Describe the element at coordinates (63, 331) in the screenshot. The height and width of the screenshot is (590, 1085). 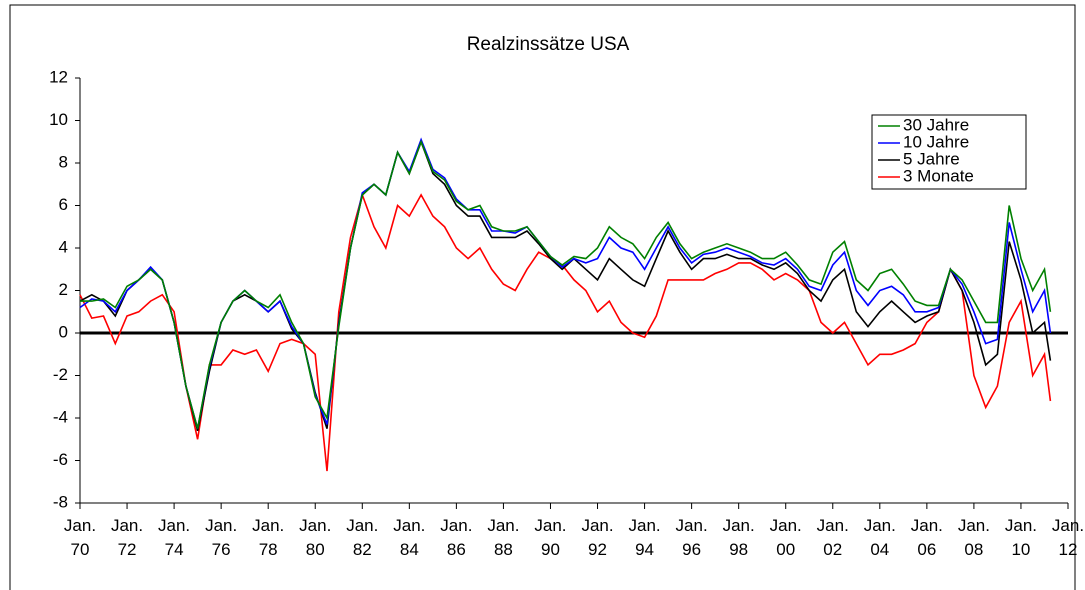
I see `y-tick-label: 0` at that location.